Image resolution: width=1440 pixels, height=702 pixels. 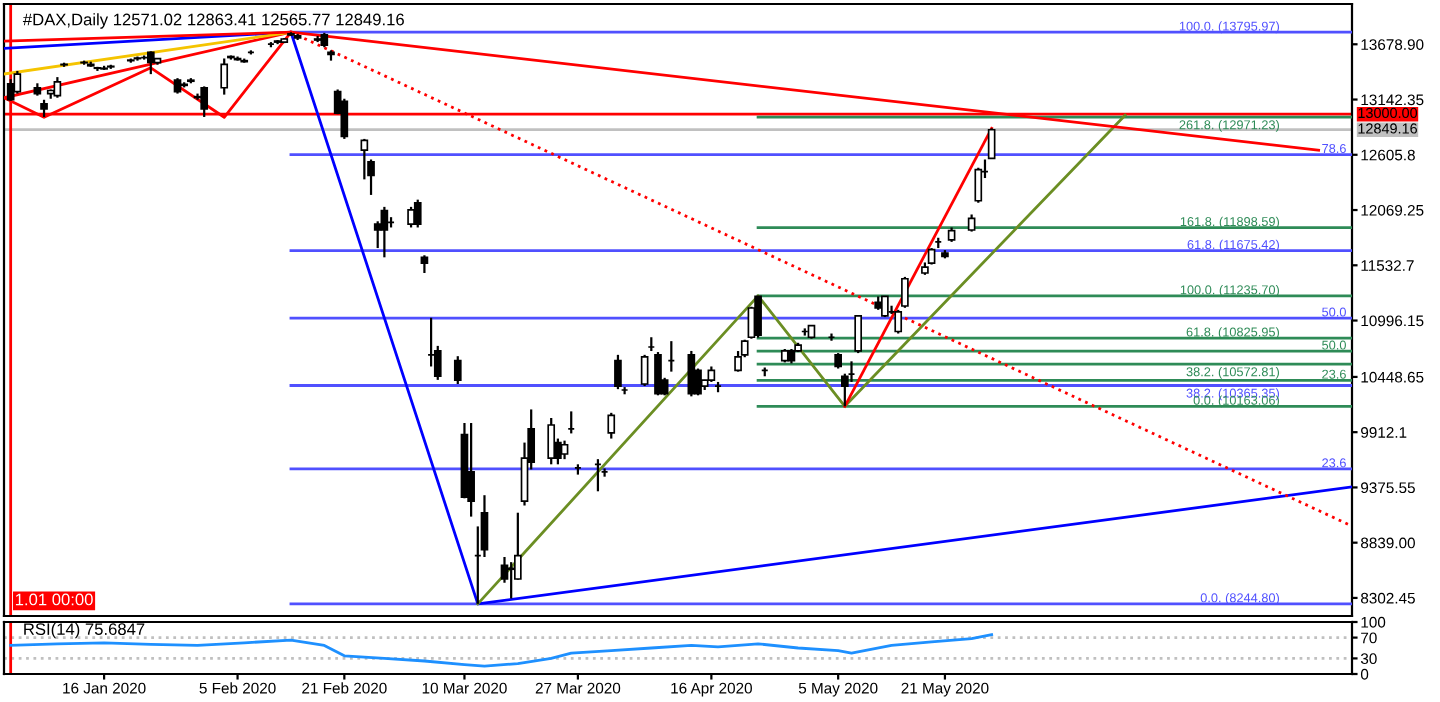 I want to click on ref-line-label: 1.01 00:00, so click(x=54, y=599).